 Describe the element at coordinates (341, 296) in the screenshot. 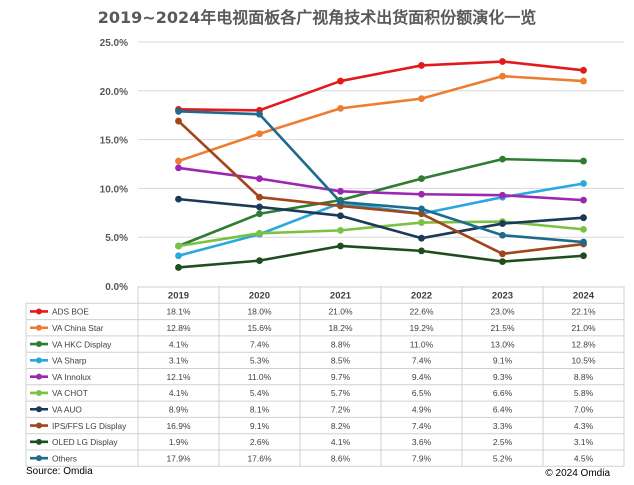

I see `x-tick-label: 2021` at that location.